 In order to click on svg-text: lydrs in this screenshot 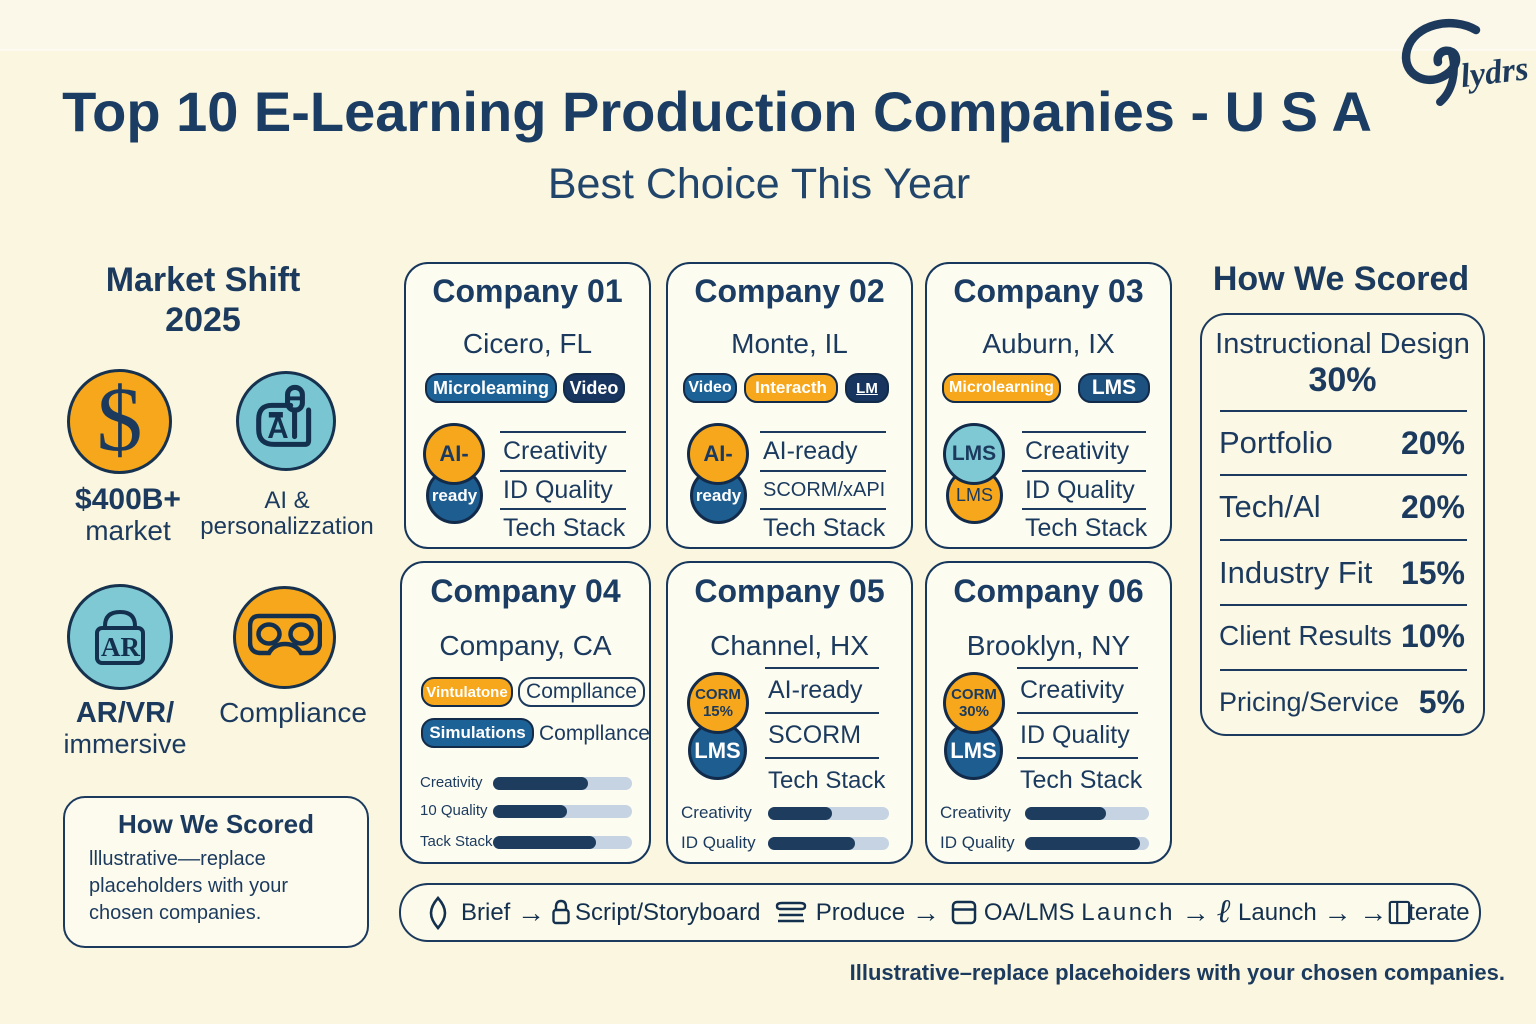, I will do `click(1494, 72)`.